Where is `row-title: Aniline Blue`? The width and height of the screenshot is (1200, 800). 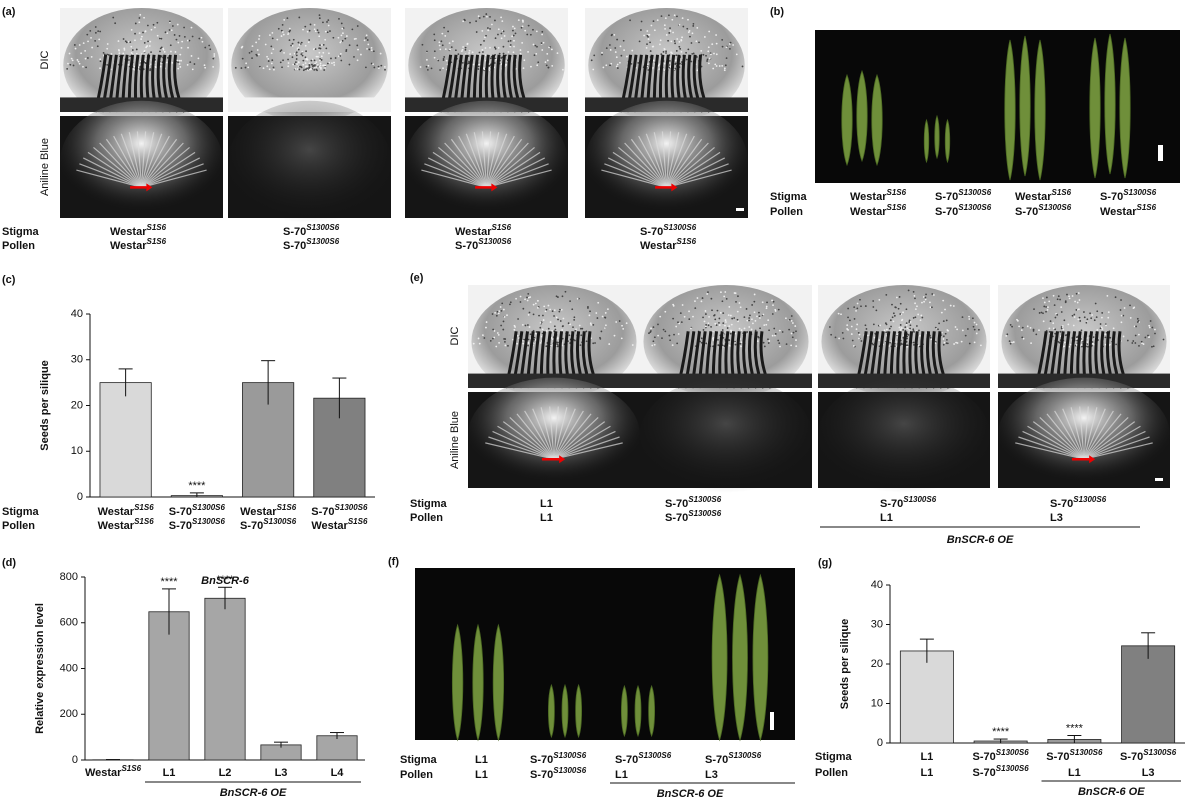
row-title: Aniline Blue is located at coordinates (455, 440).